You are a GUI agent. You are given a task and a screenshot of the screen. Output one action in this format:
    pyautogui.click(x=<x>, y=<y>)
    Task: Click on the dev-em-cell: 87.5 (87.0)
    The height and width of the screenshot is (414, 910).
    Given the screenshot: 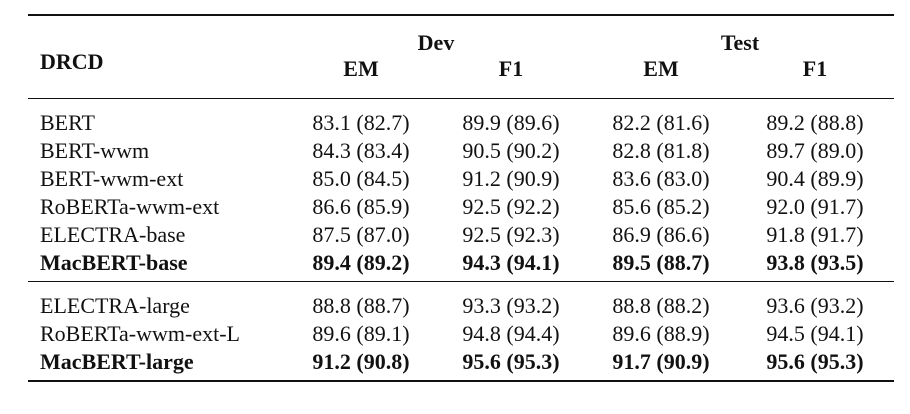 What is the action you would take?
    pyautogui.click(x=361, y=234)
    